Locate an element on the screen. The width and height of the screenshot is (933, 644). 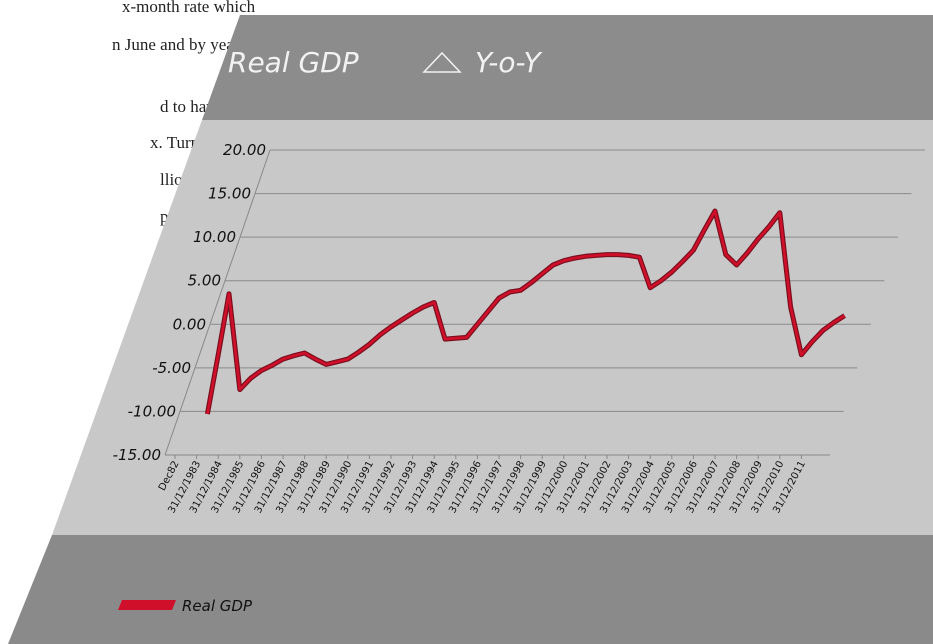
y-tick-label: -5.00 is located at coordinates (171, 368).